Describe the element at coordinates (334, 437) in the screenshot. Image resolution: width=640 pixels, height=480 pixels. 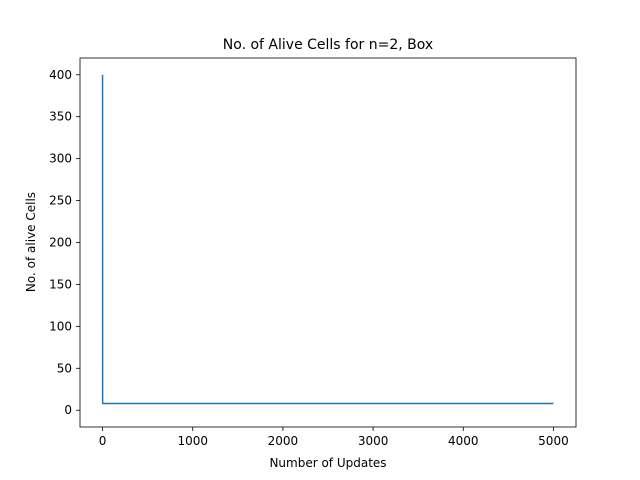
I see `x-axis: 0 1000 2000 3000 4000 5000` at that location.